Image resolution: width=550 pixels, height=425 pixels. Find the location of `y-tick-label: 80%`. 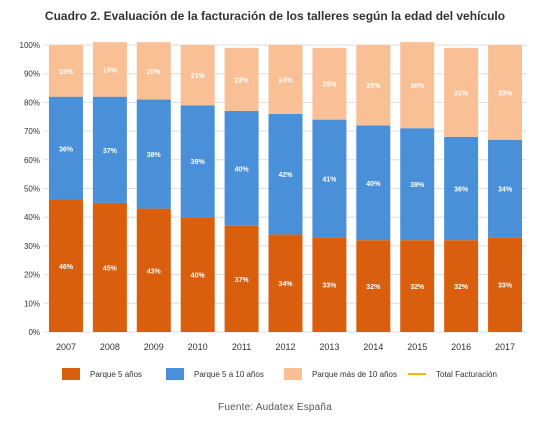

y-tick-label: 80% is located at coordinates (32, 102).